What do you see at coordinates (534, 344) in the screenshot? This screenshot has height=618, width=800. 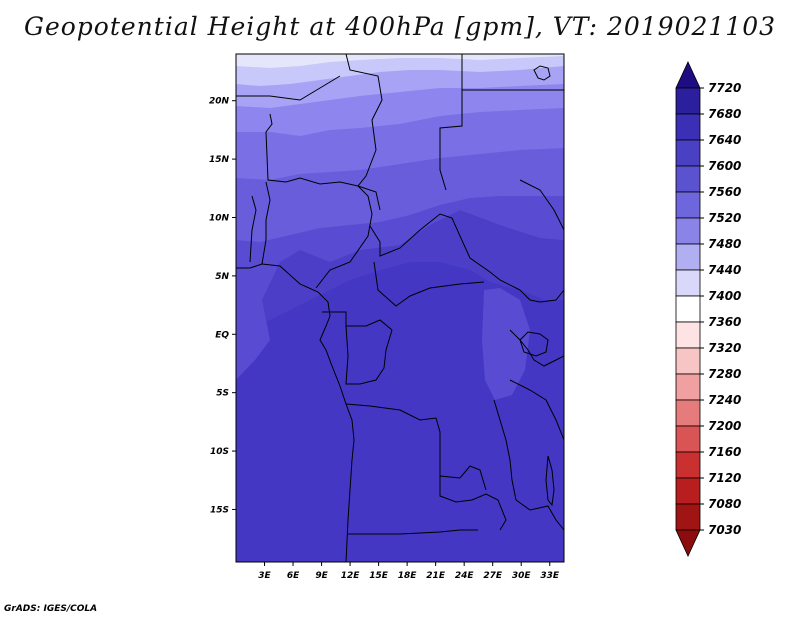 I see `lake-victoria` at bounding box center [534, 344].